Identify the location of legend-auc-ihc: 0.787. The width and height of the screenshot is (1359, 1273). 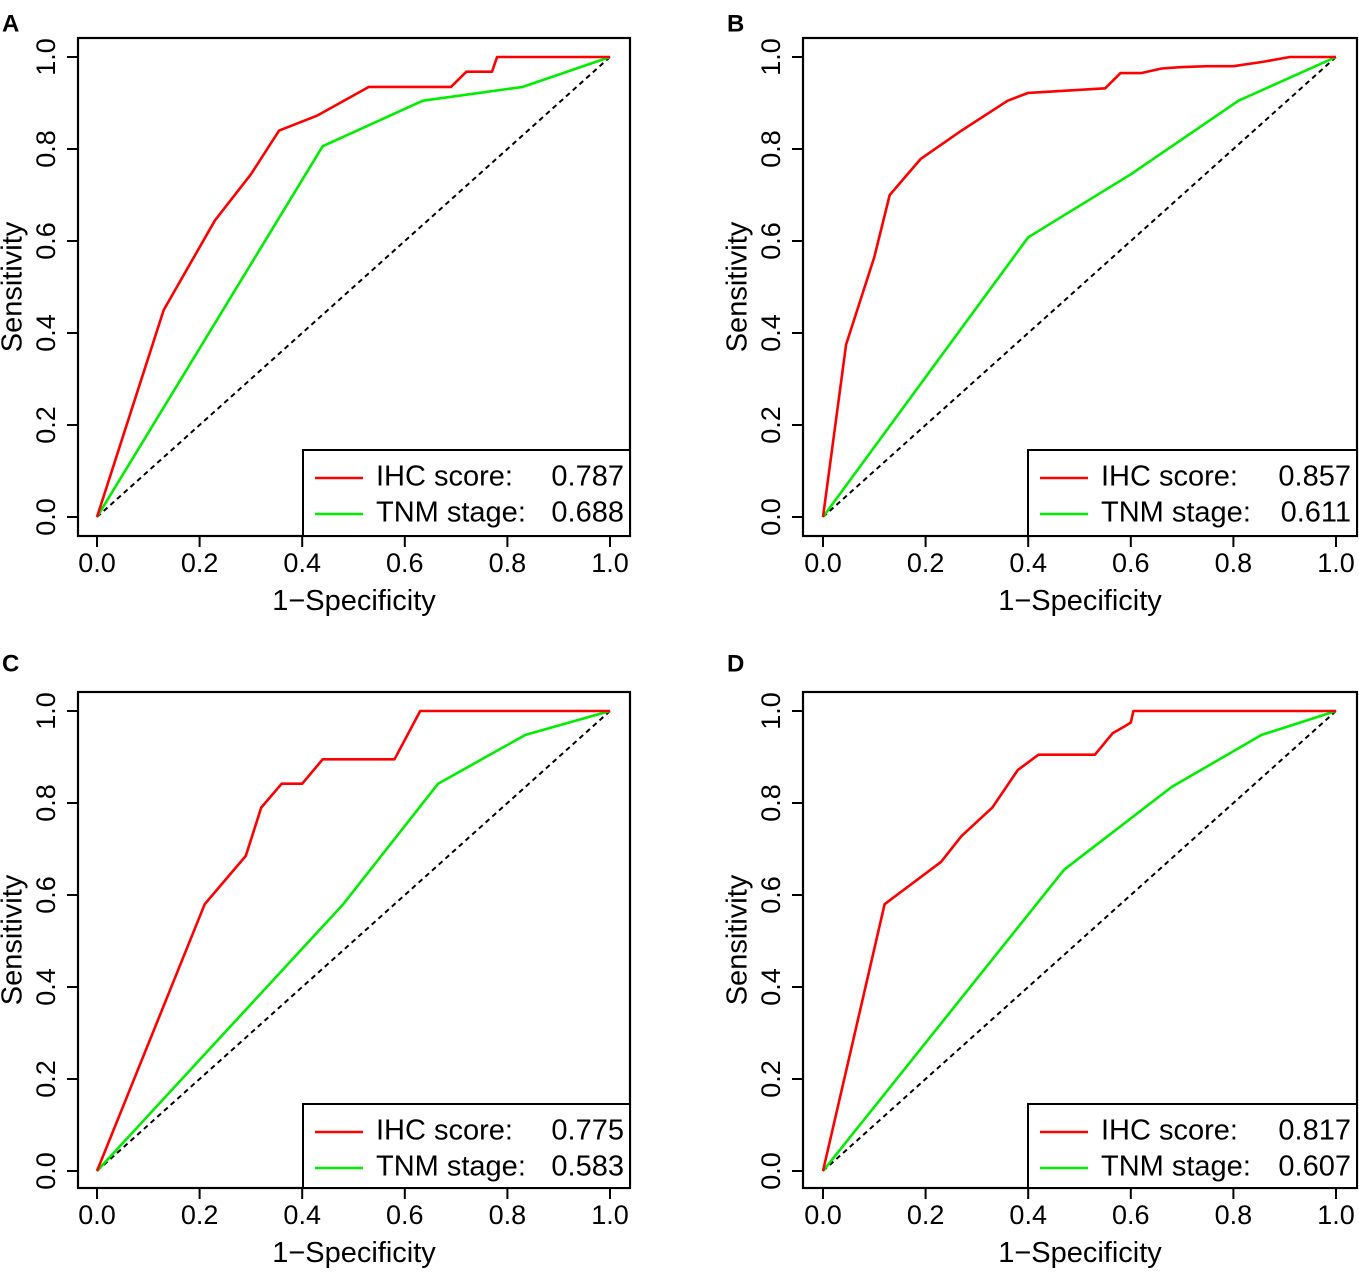
(587, 477).